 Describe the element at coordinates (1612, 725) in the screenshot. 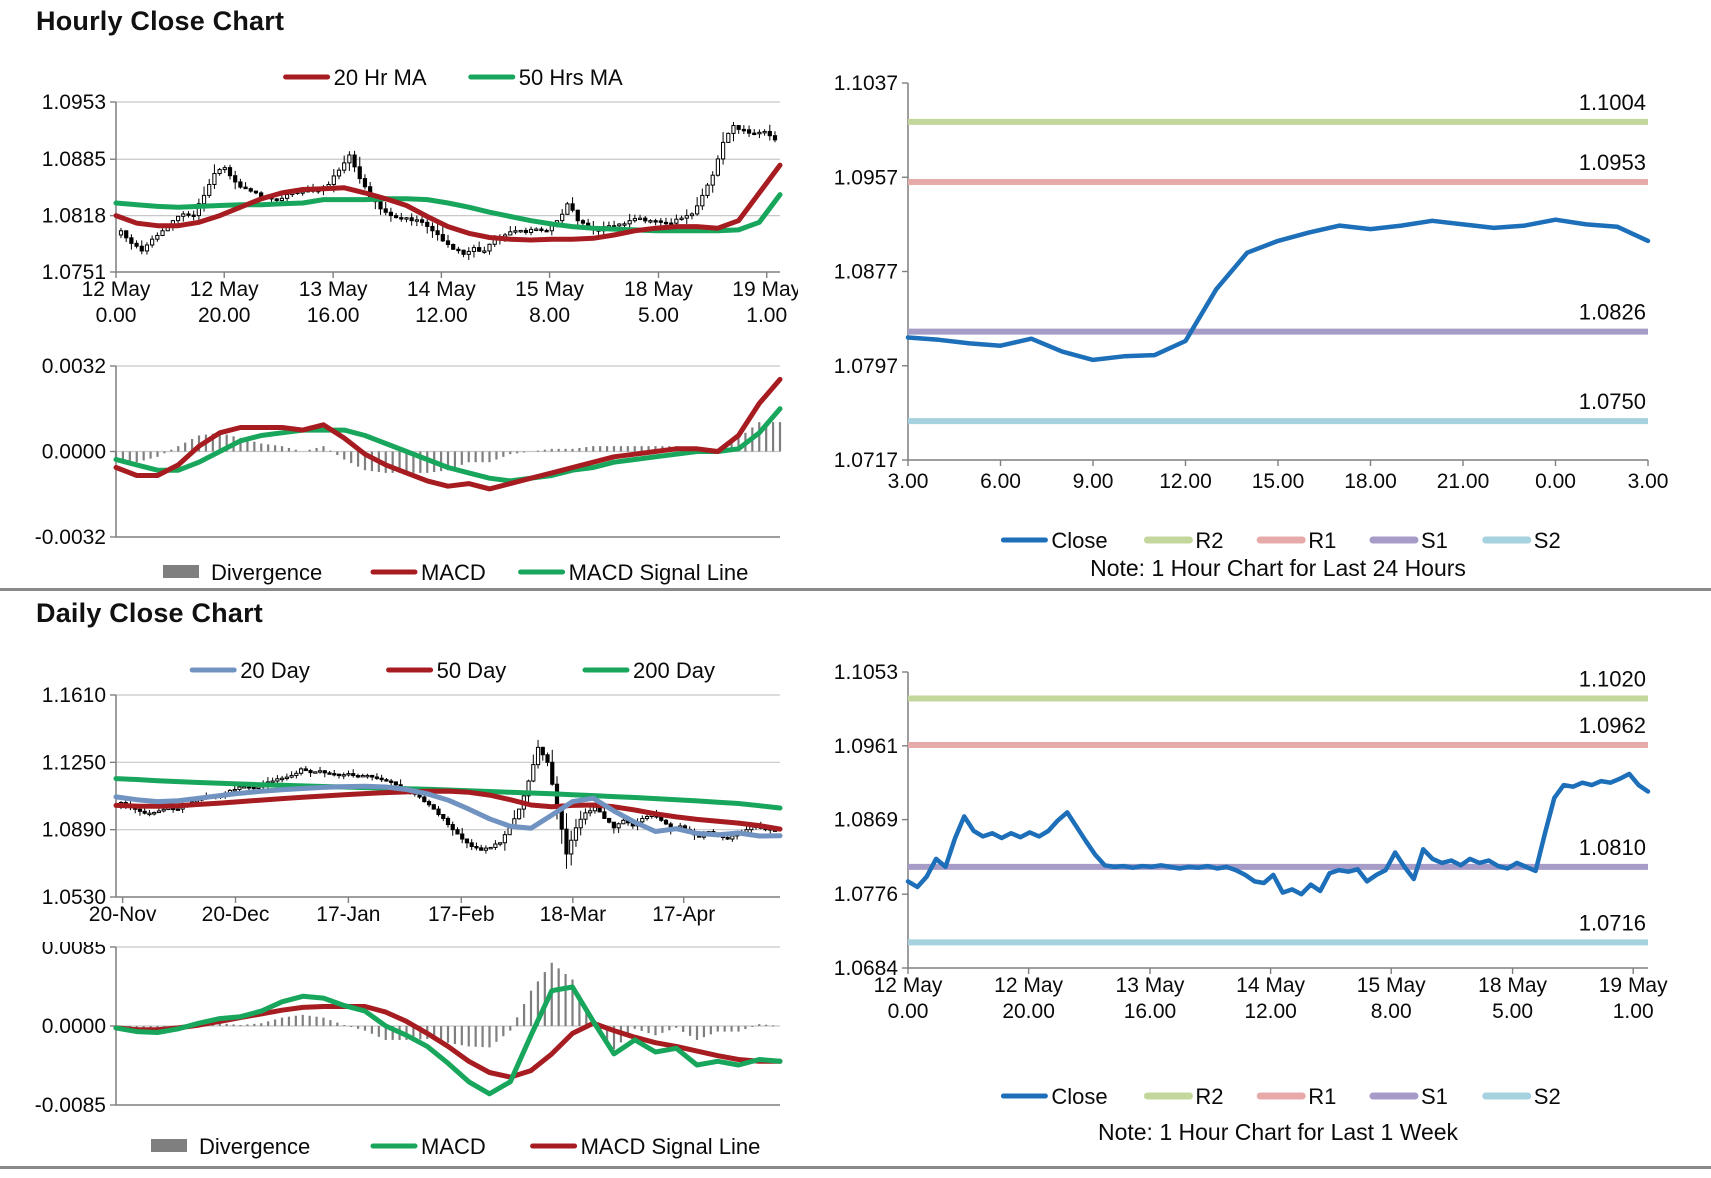

I see `svg-text: 1.0962` at that location.